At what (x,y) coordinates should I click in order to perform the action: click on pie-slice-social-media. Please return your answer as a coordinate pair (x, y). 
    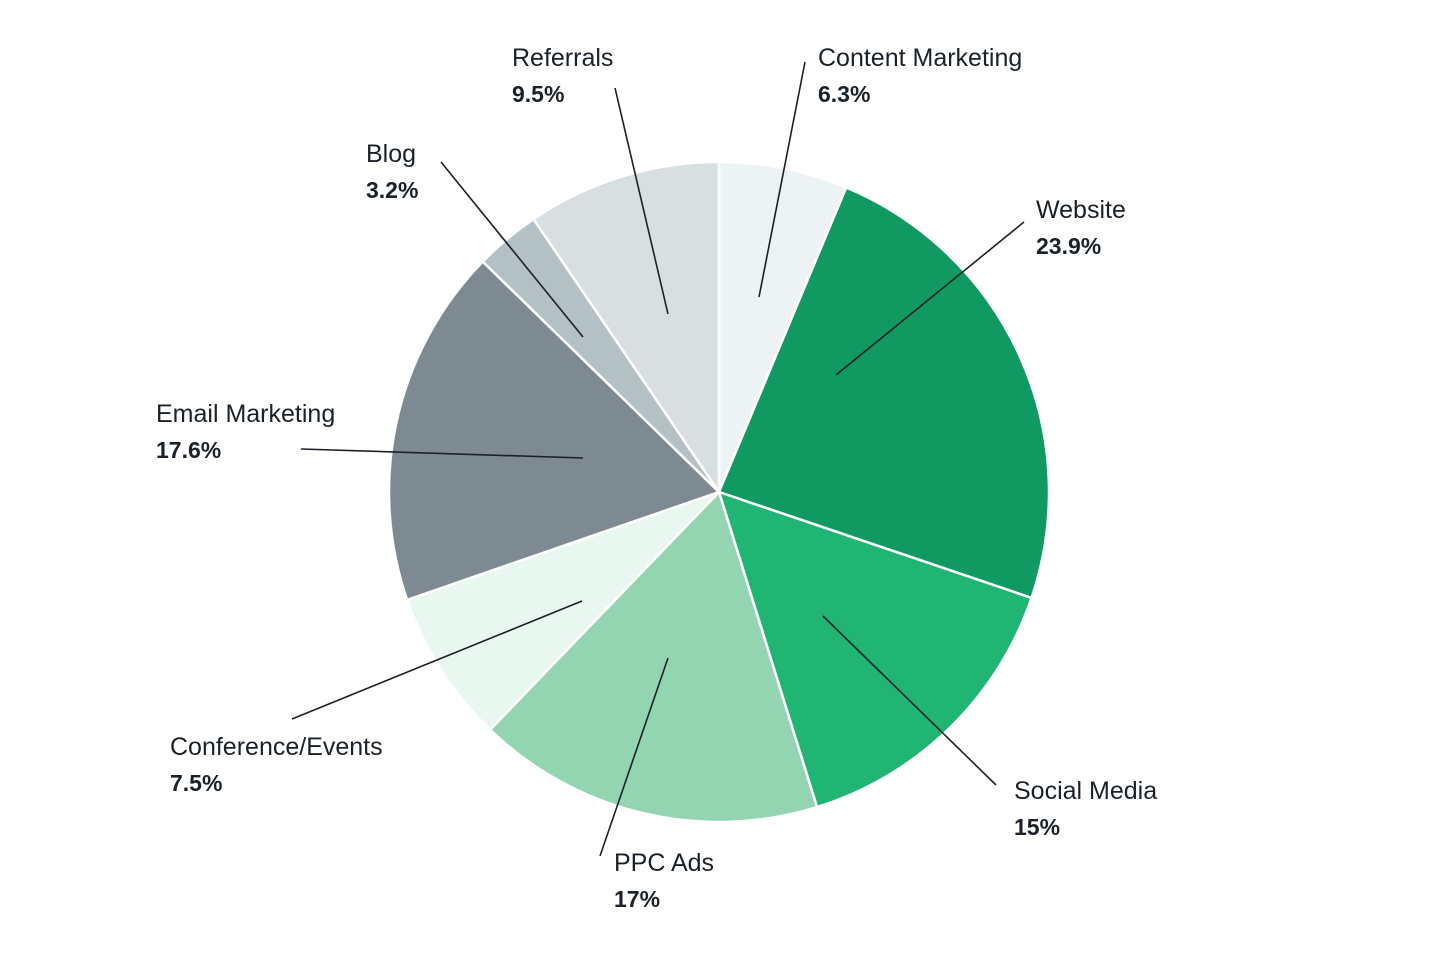
    Looking at the image, I should click on (875, 649).